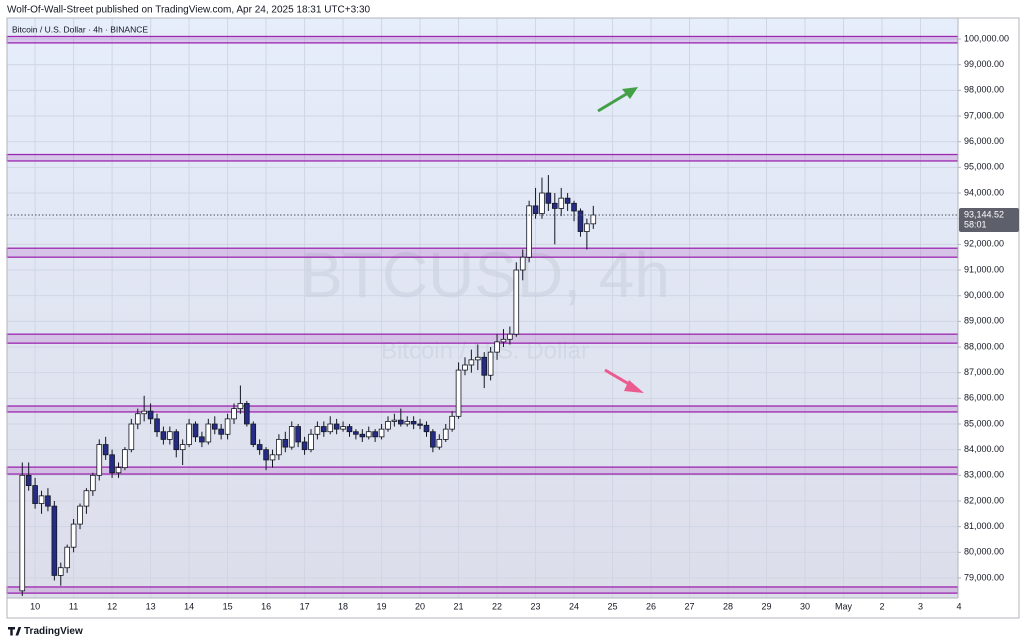 This screenshot has width=1024, height=643. What do you see at coordinates (620, 240) in the screenshot?
I see `annotations` at bounding box center [620, 240].